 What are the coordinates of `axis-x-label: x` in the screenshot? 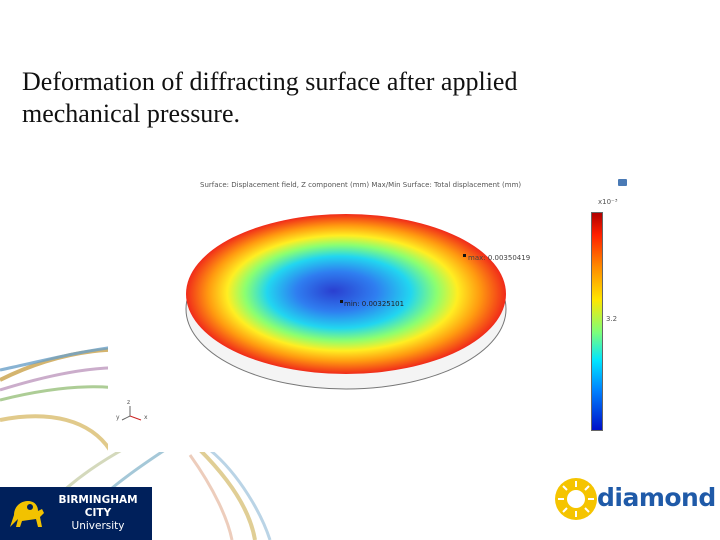 It's located at (146, 417).